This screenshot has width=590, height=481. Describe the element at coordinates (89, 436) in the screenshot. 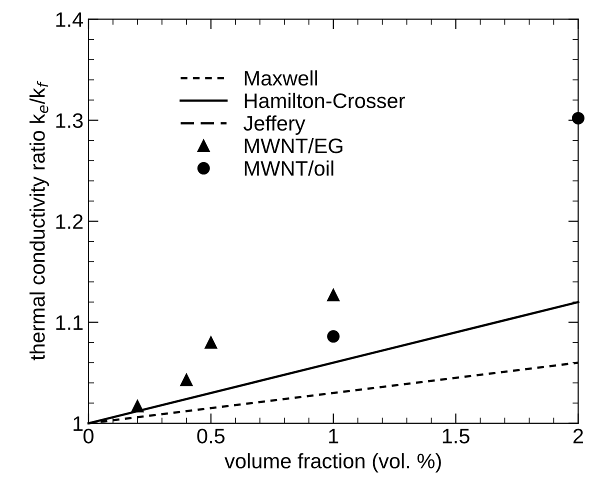

I see `x-tick-label: 0` at that location.